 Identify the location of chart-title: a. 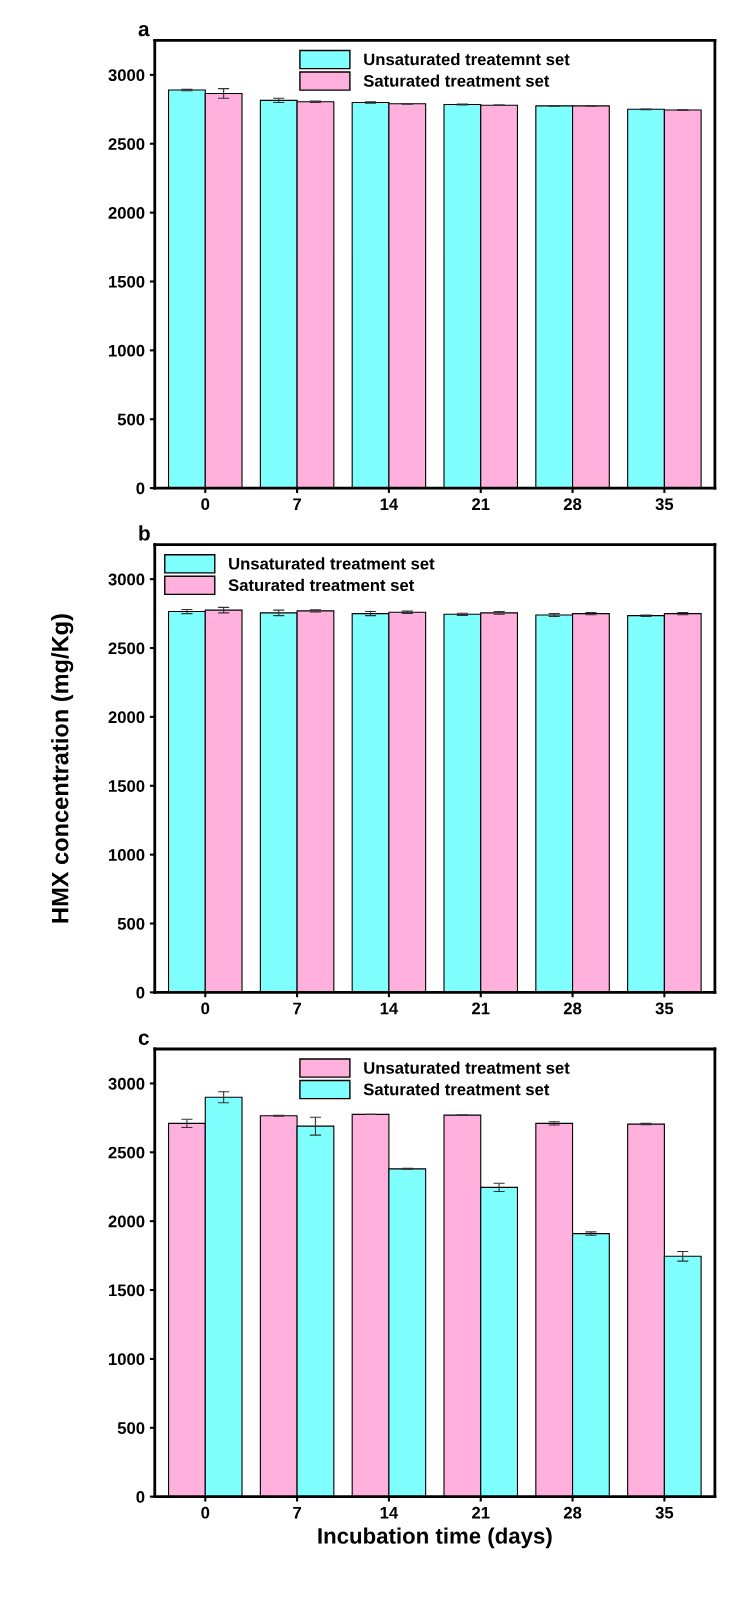
(144, 30).